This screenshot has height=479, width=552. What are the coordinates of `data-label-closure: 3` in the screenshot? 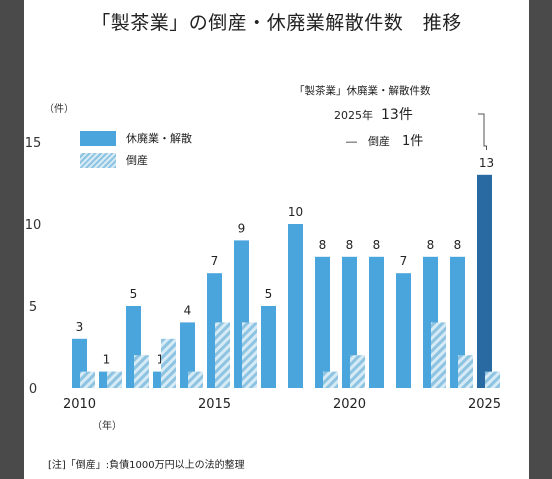 It's located at (80, 327).